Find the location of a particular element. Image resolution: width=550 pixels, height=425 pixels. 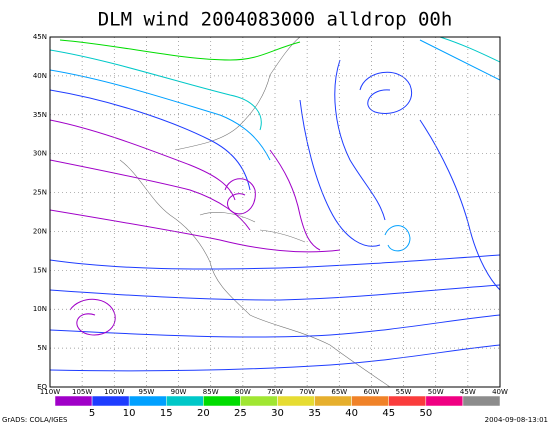

colorbar-label: 50 is located at coordinates (425, 413).